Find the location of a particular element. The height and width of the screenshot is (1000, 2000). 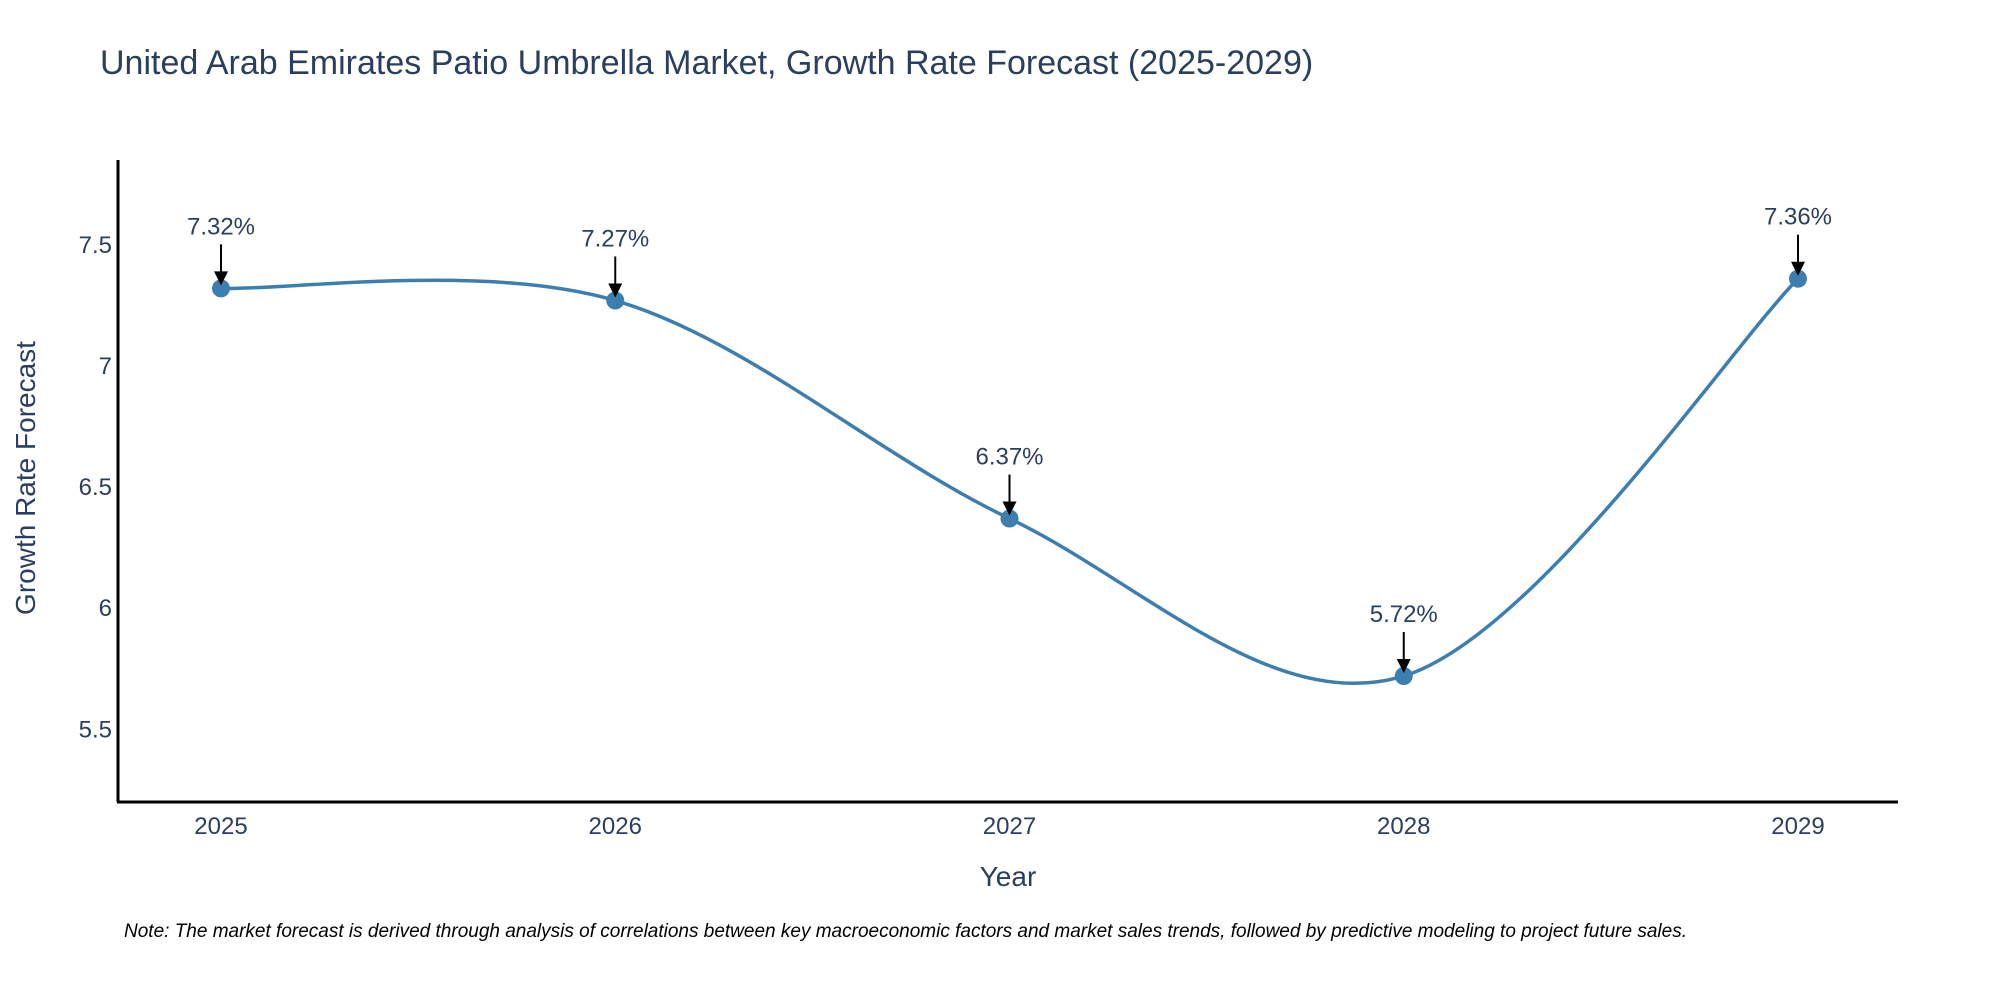

data-label: 7.36% is located at coordinates (1798, 217).